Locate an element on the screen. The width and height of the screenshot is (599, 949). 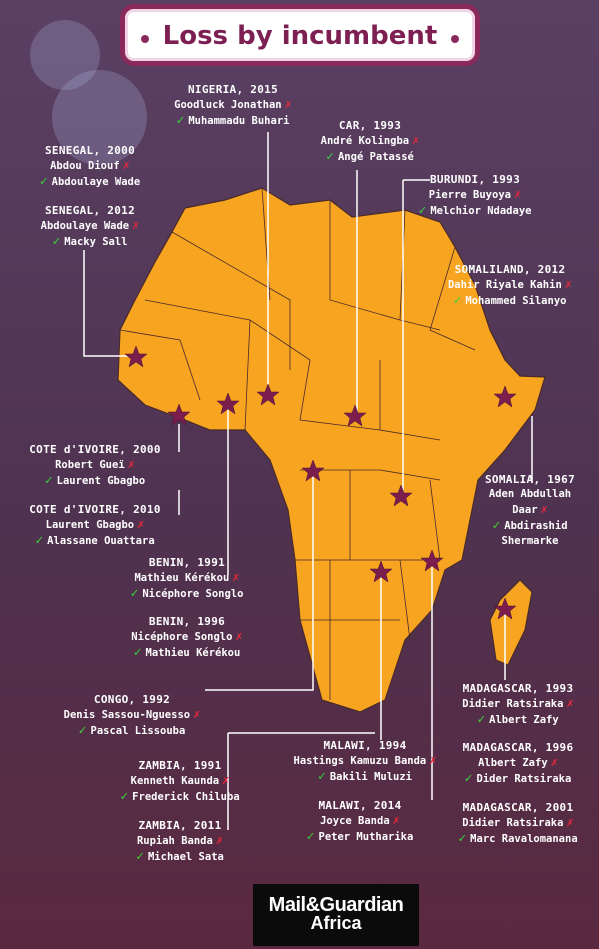
winner-name: Pascal Lissouba is located at coordinates (138, 731).